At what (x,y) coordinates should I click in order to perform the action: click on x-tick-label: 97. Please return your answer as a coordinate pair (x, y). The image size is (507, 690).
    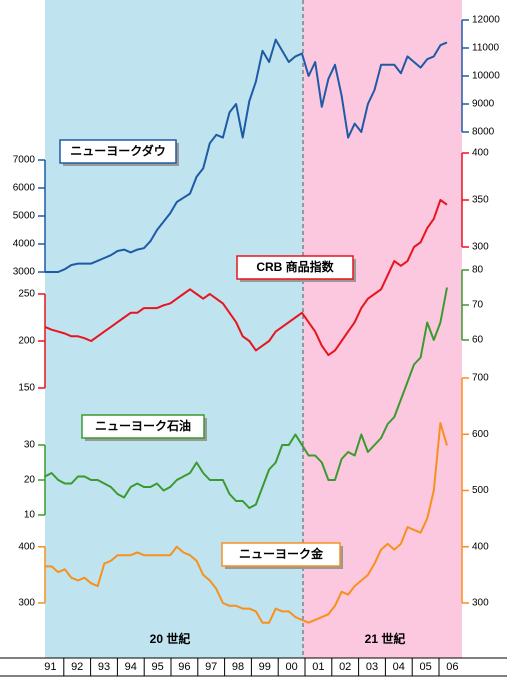
    Looking at the image, I should click on (211, 667).